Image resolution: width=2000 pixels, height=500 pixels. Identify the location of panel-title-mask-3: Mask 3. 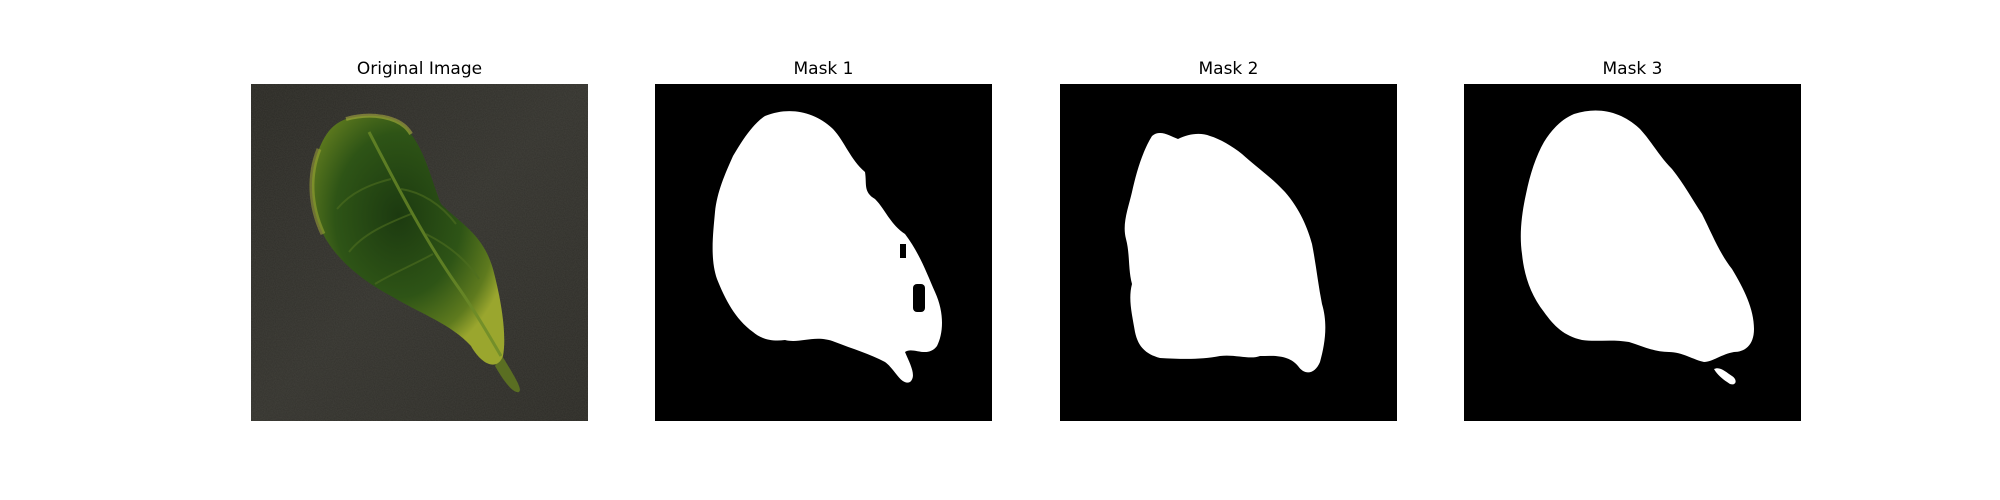
(1632, 69).